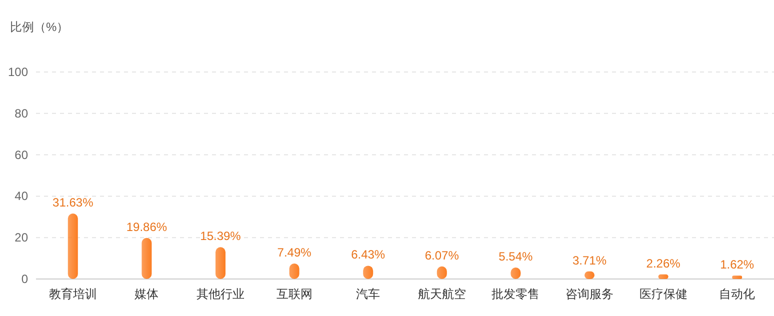  Describe the element at coordinates (442, 294) in the screenshot. I see `x-tick-label: 航天航空` at that location.